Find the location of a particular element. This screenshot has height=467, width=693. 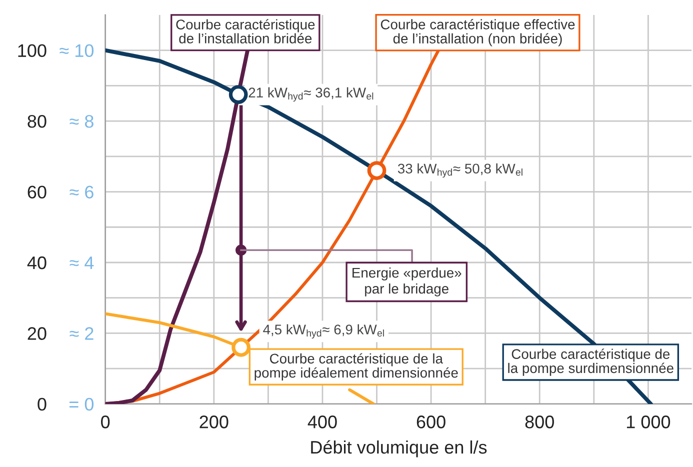

y-tick-label: 20 is located at coordinates (37, 333).